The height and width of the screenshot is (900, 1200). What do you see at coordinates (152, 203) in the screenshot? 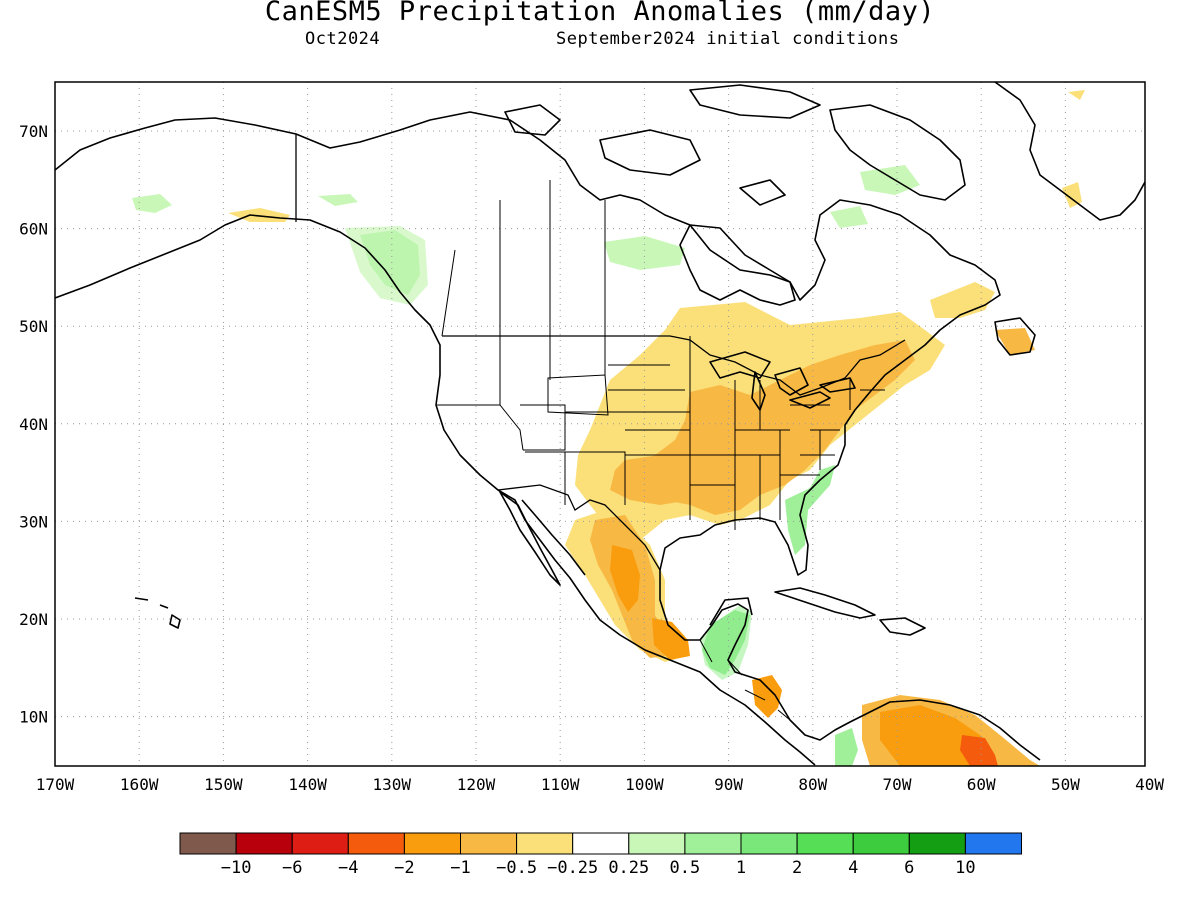
I see `alaska-wet` at bounding box center [152, 203].